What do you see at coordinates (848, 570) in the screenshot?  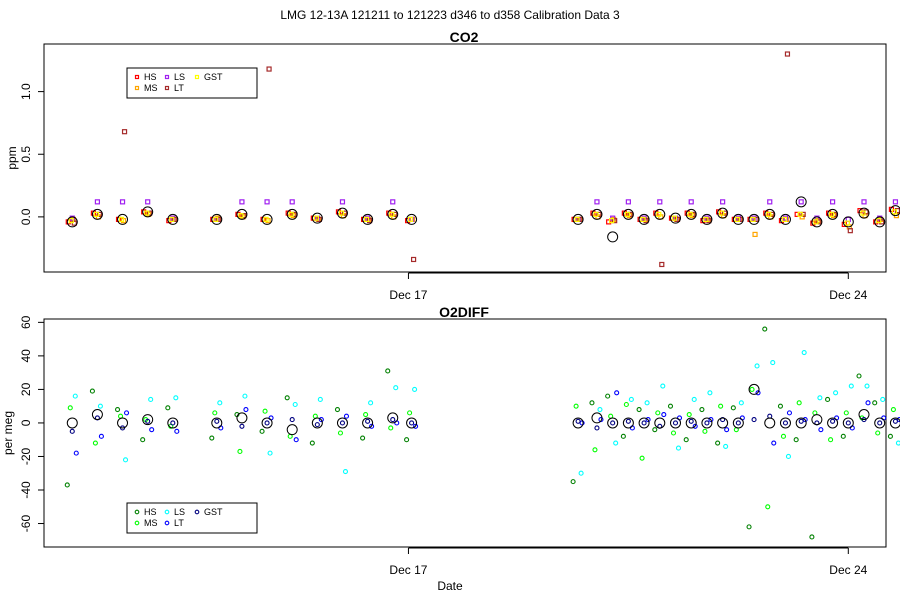 I see `o2-xtick-label: Dec 24` at bounding box center [848, 570].